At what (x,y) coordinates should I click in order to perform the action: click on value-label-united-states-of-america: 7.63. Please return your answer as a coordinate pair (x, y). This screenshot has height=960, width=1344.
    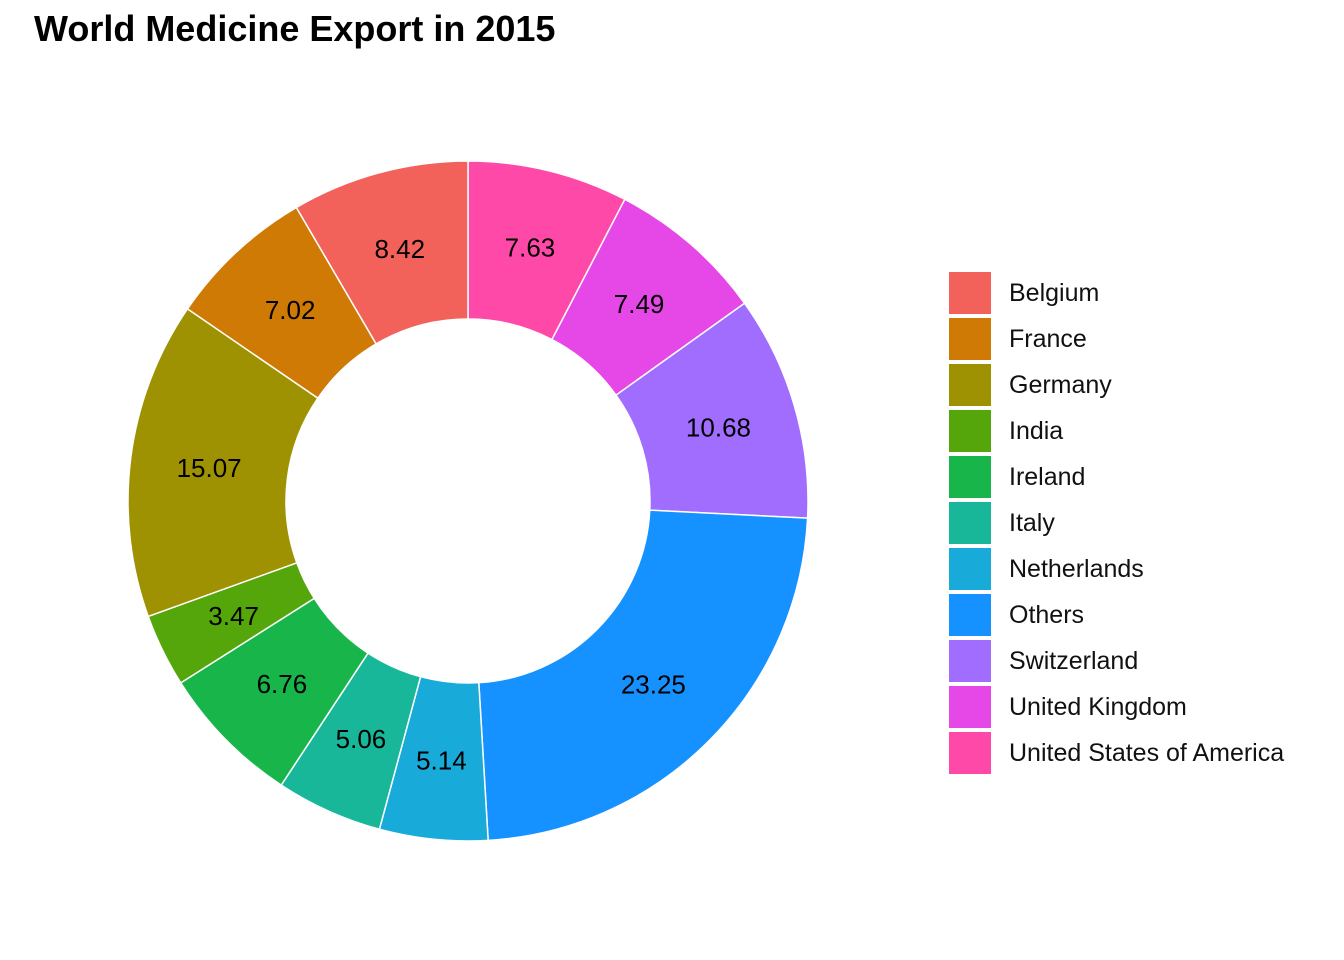
    Looking at the image, I should click on (530, 247).